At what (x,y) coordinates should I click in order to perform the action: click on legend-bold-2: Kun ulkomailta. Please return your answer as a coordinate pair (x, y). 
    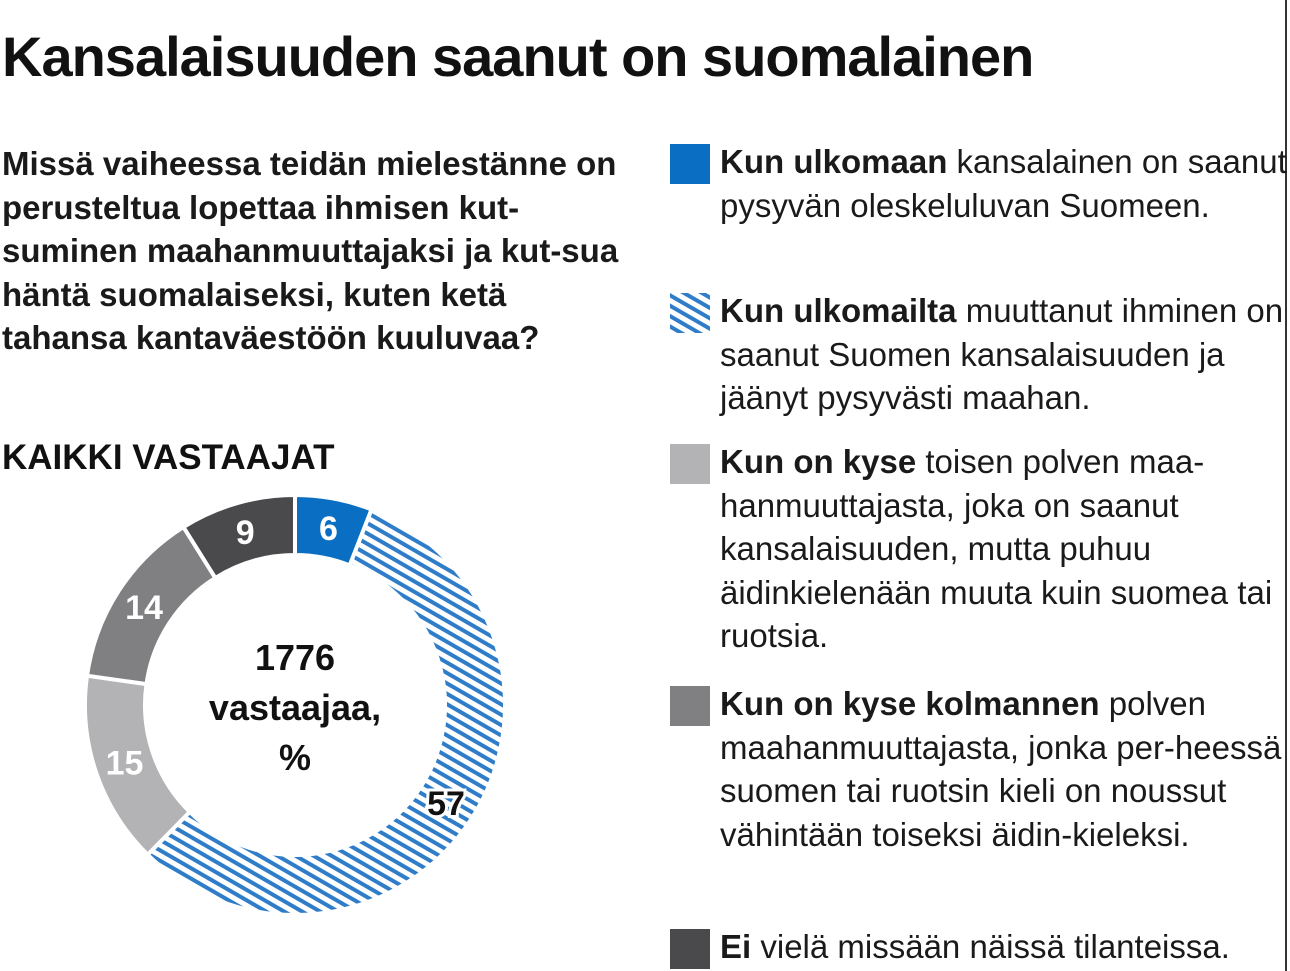
    Looking at the image, I should click on (838, 310).